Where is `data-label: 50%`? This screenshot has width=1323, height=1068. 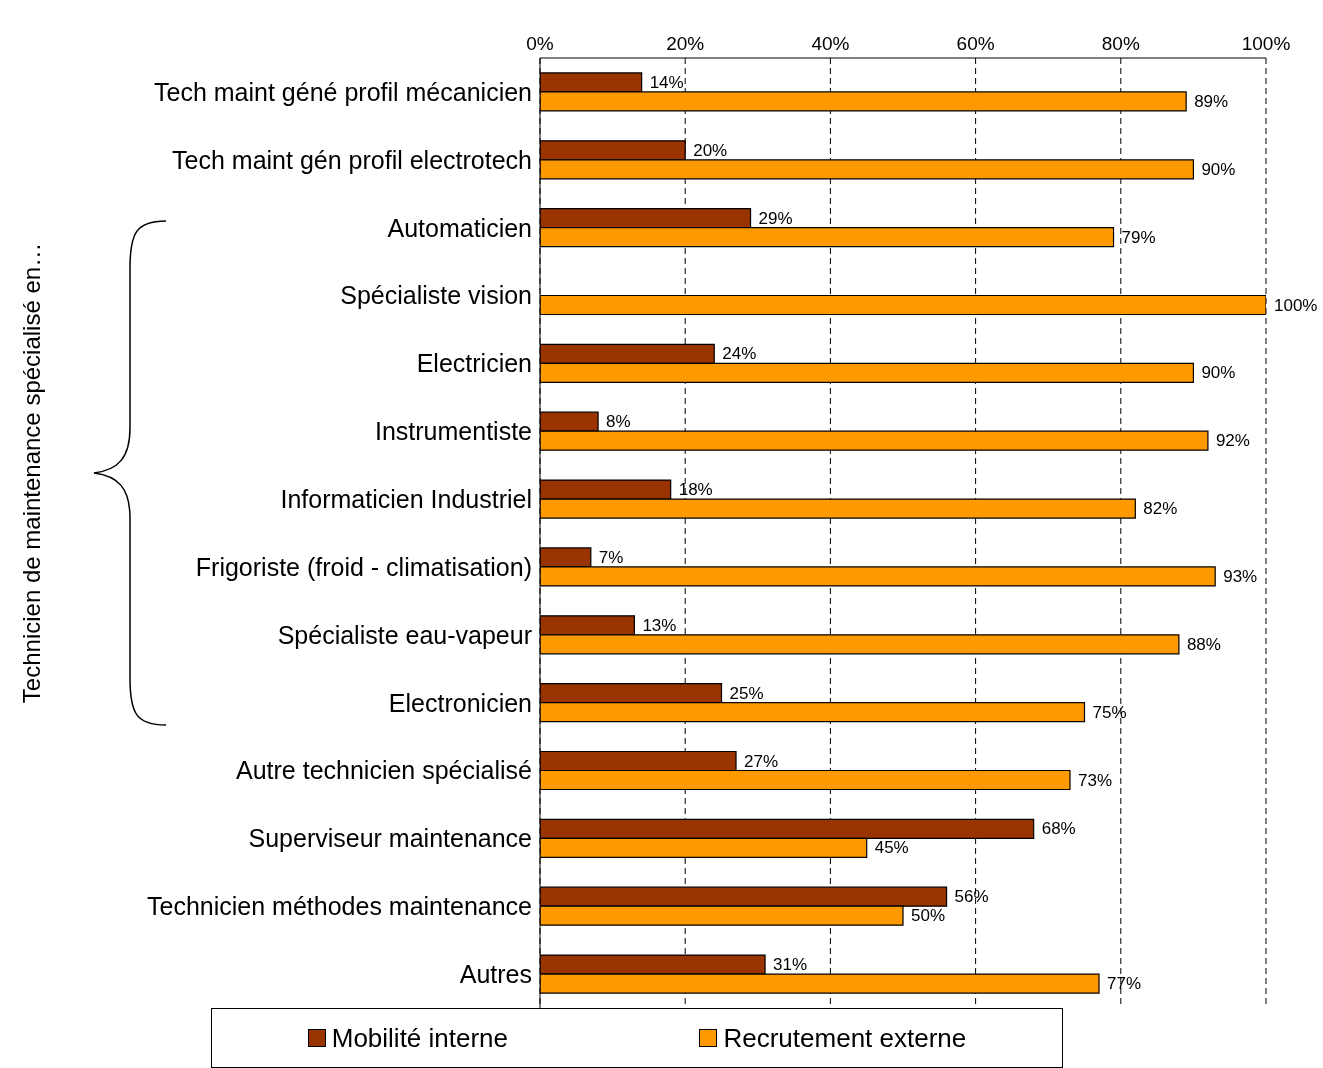 data-label: 50% is located at coordinates (928, 916).